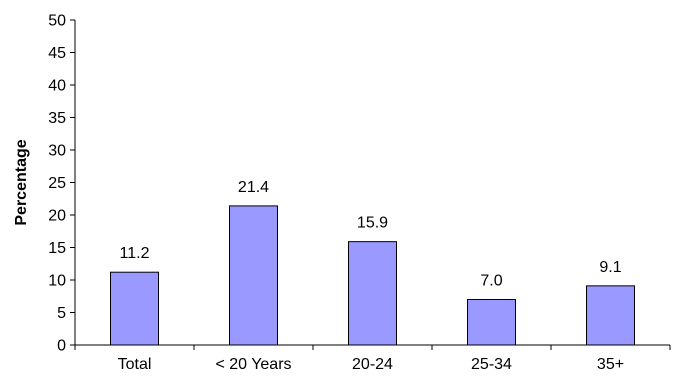 The height and width of the screenshot is (381, 675). What do you see at coordinates (57, 248) in the screenshot?
I see `y-tick-label: 15` at bounding box center [57, 248].